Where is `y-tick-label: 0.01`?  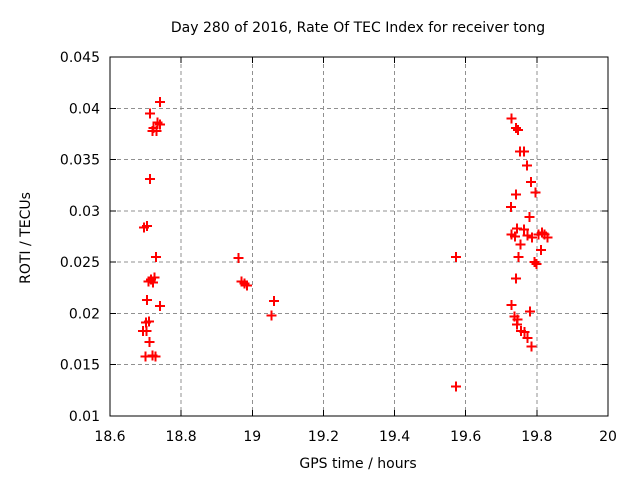
y-tick-label: 0.01 is located at coordinates (84, 417).